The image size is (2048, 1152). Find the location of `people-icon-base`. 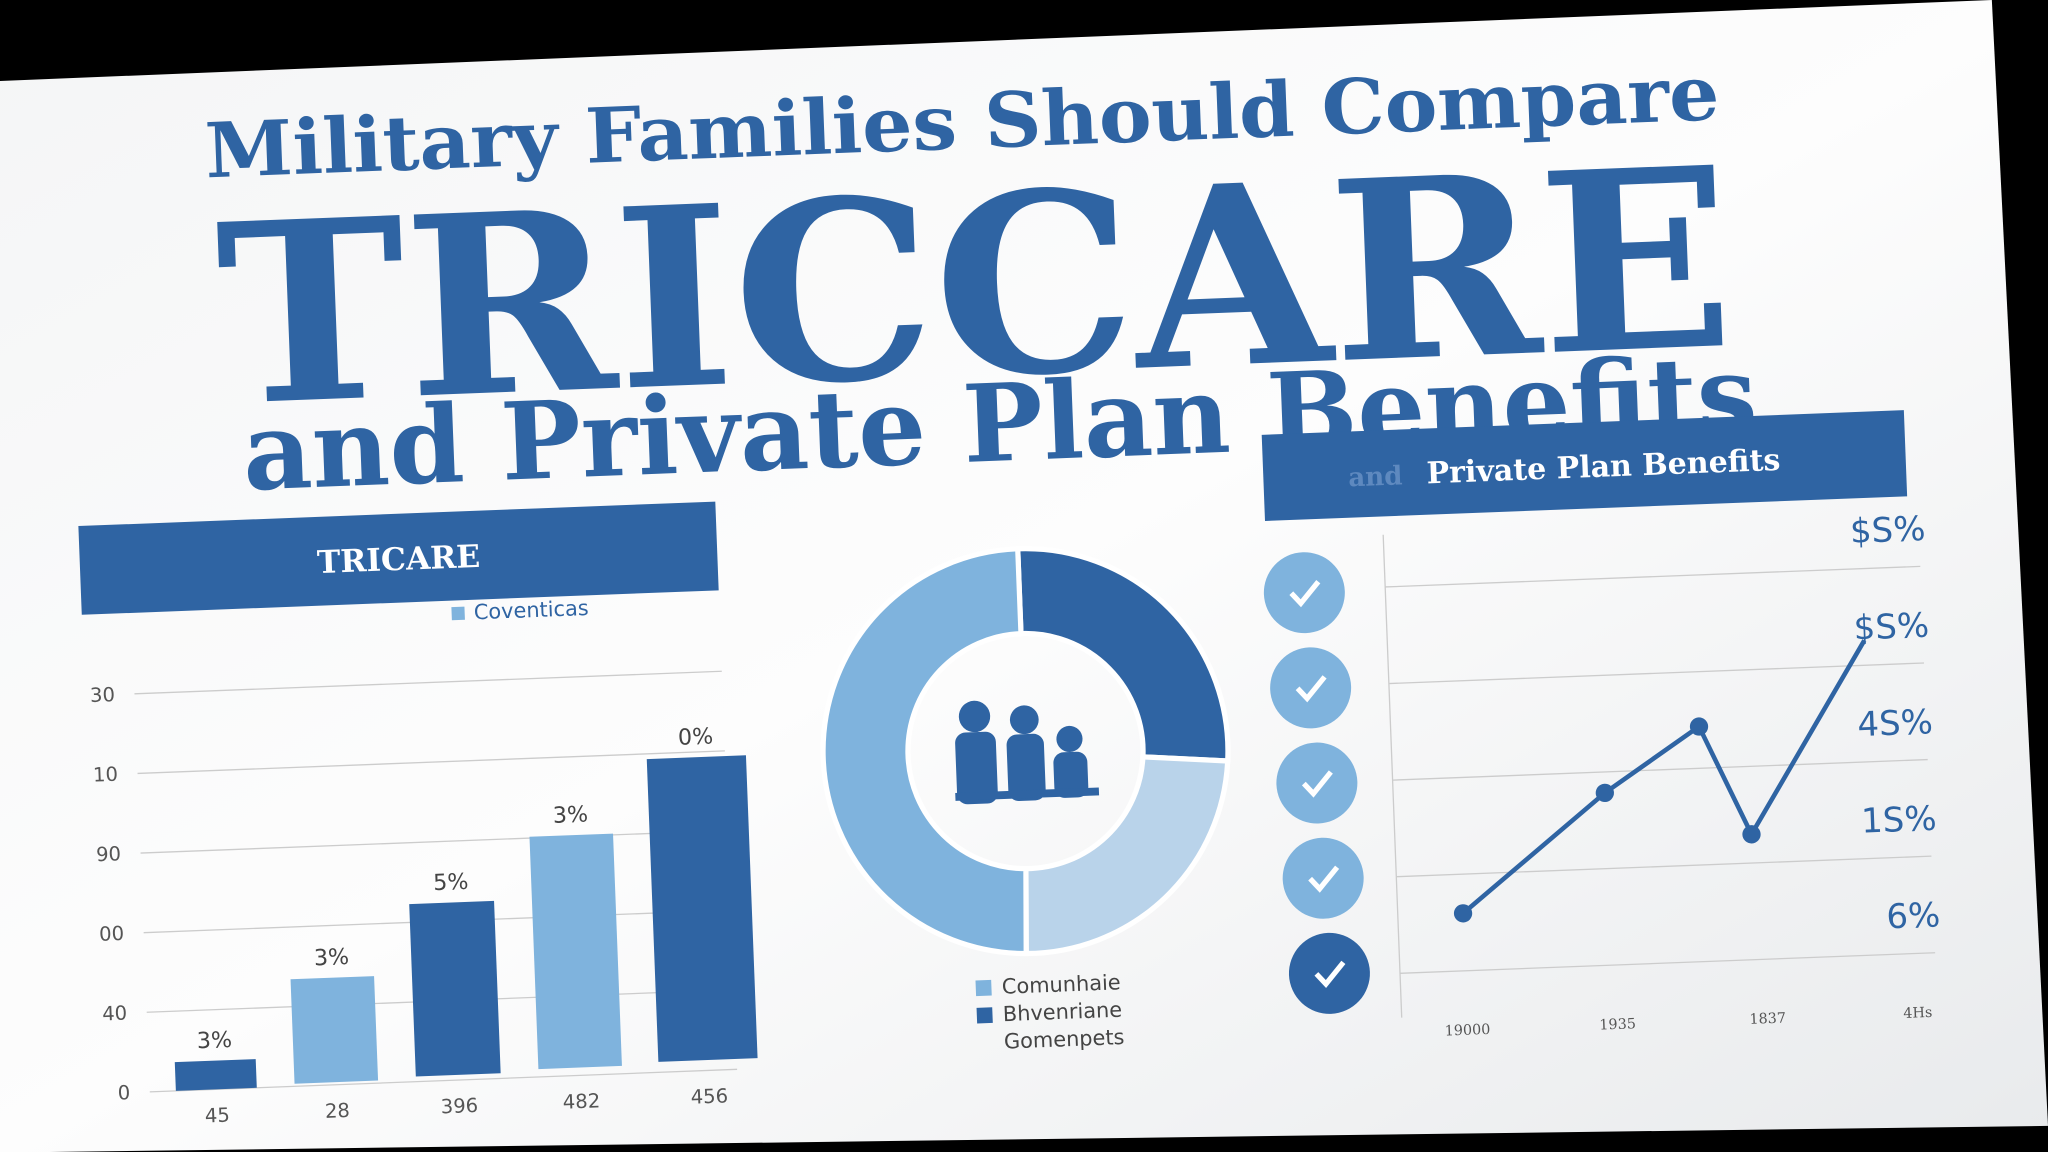

people-icon-base is located at coordinates (1027, 794).